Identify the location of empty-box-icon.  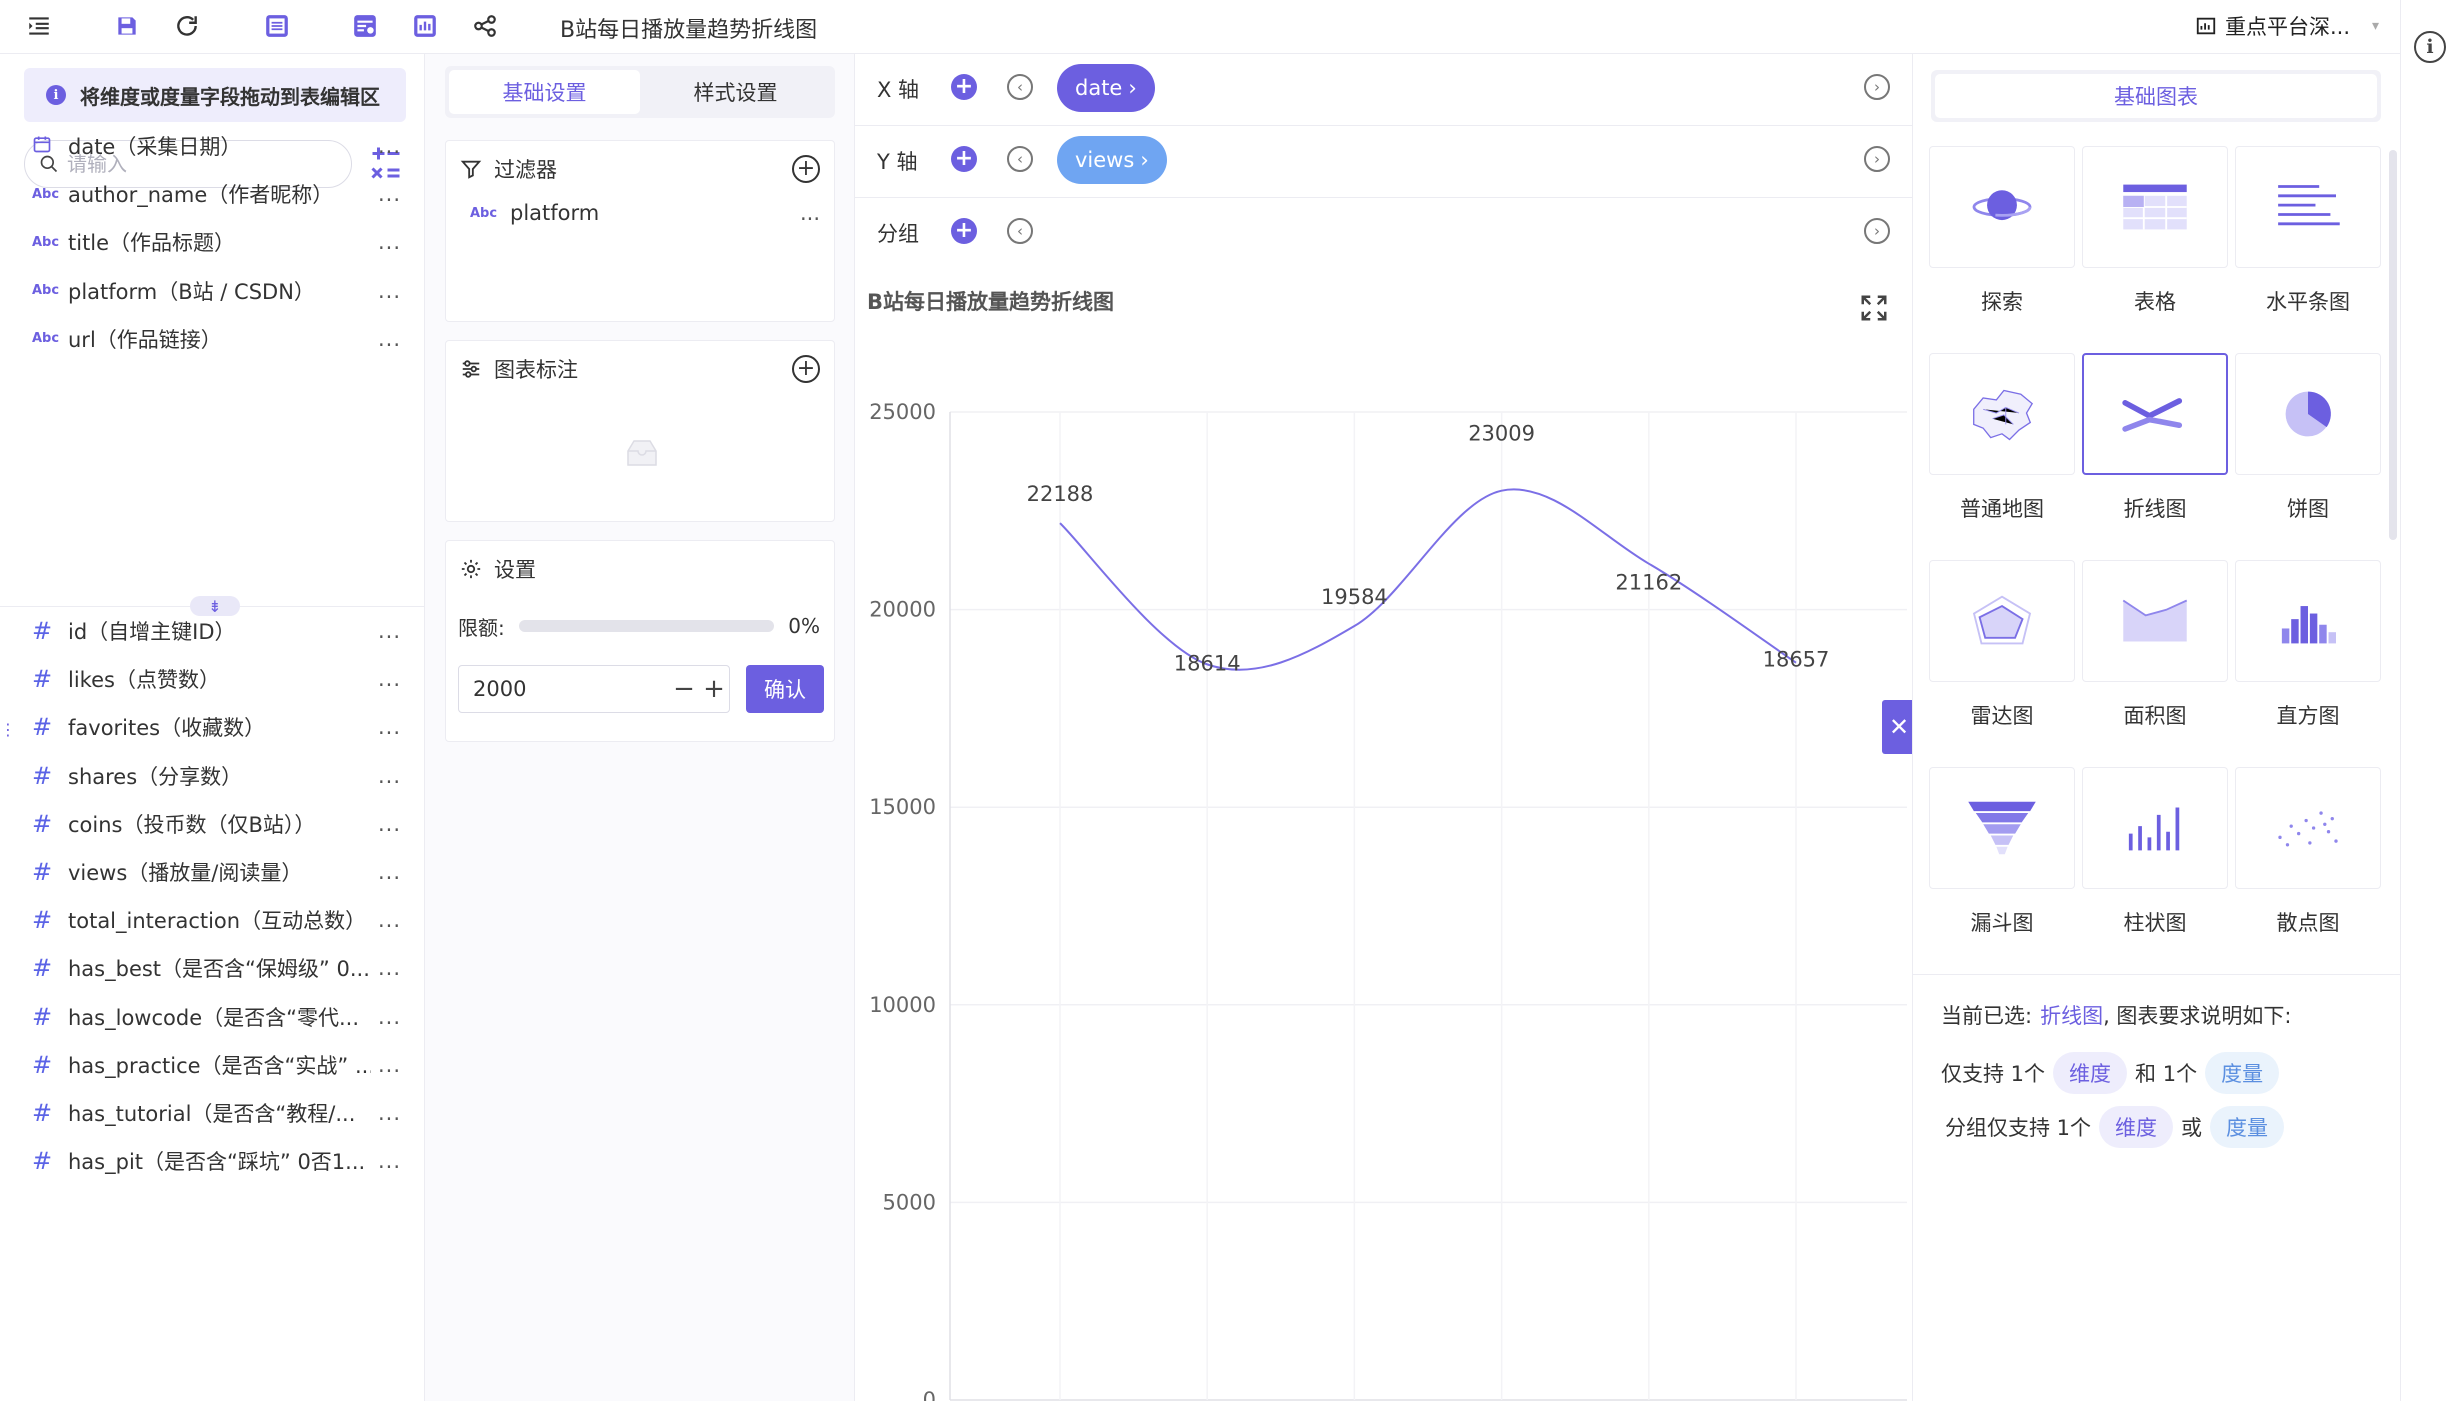
(642, 453).